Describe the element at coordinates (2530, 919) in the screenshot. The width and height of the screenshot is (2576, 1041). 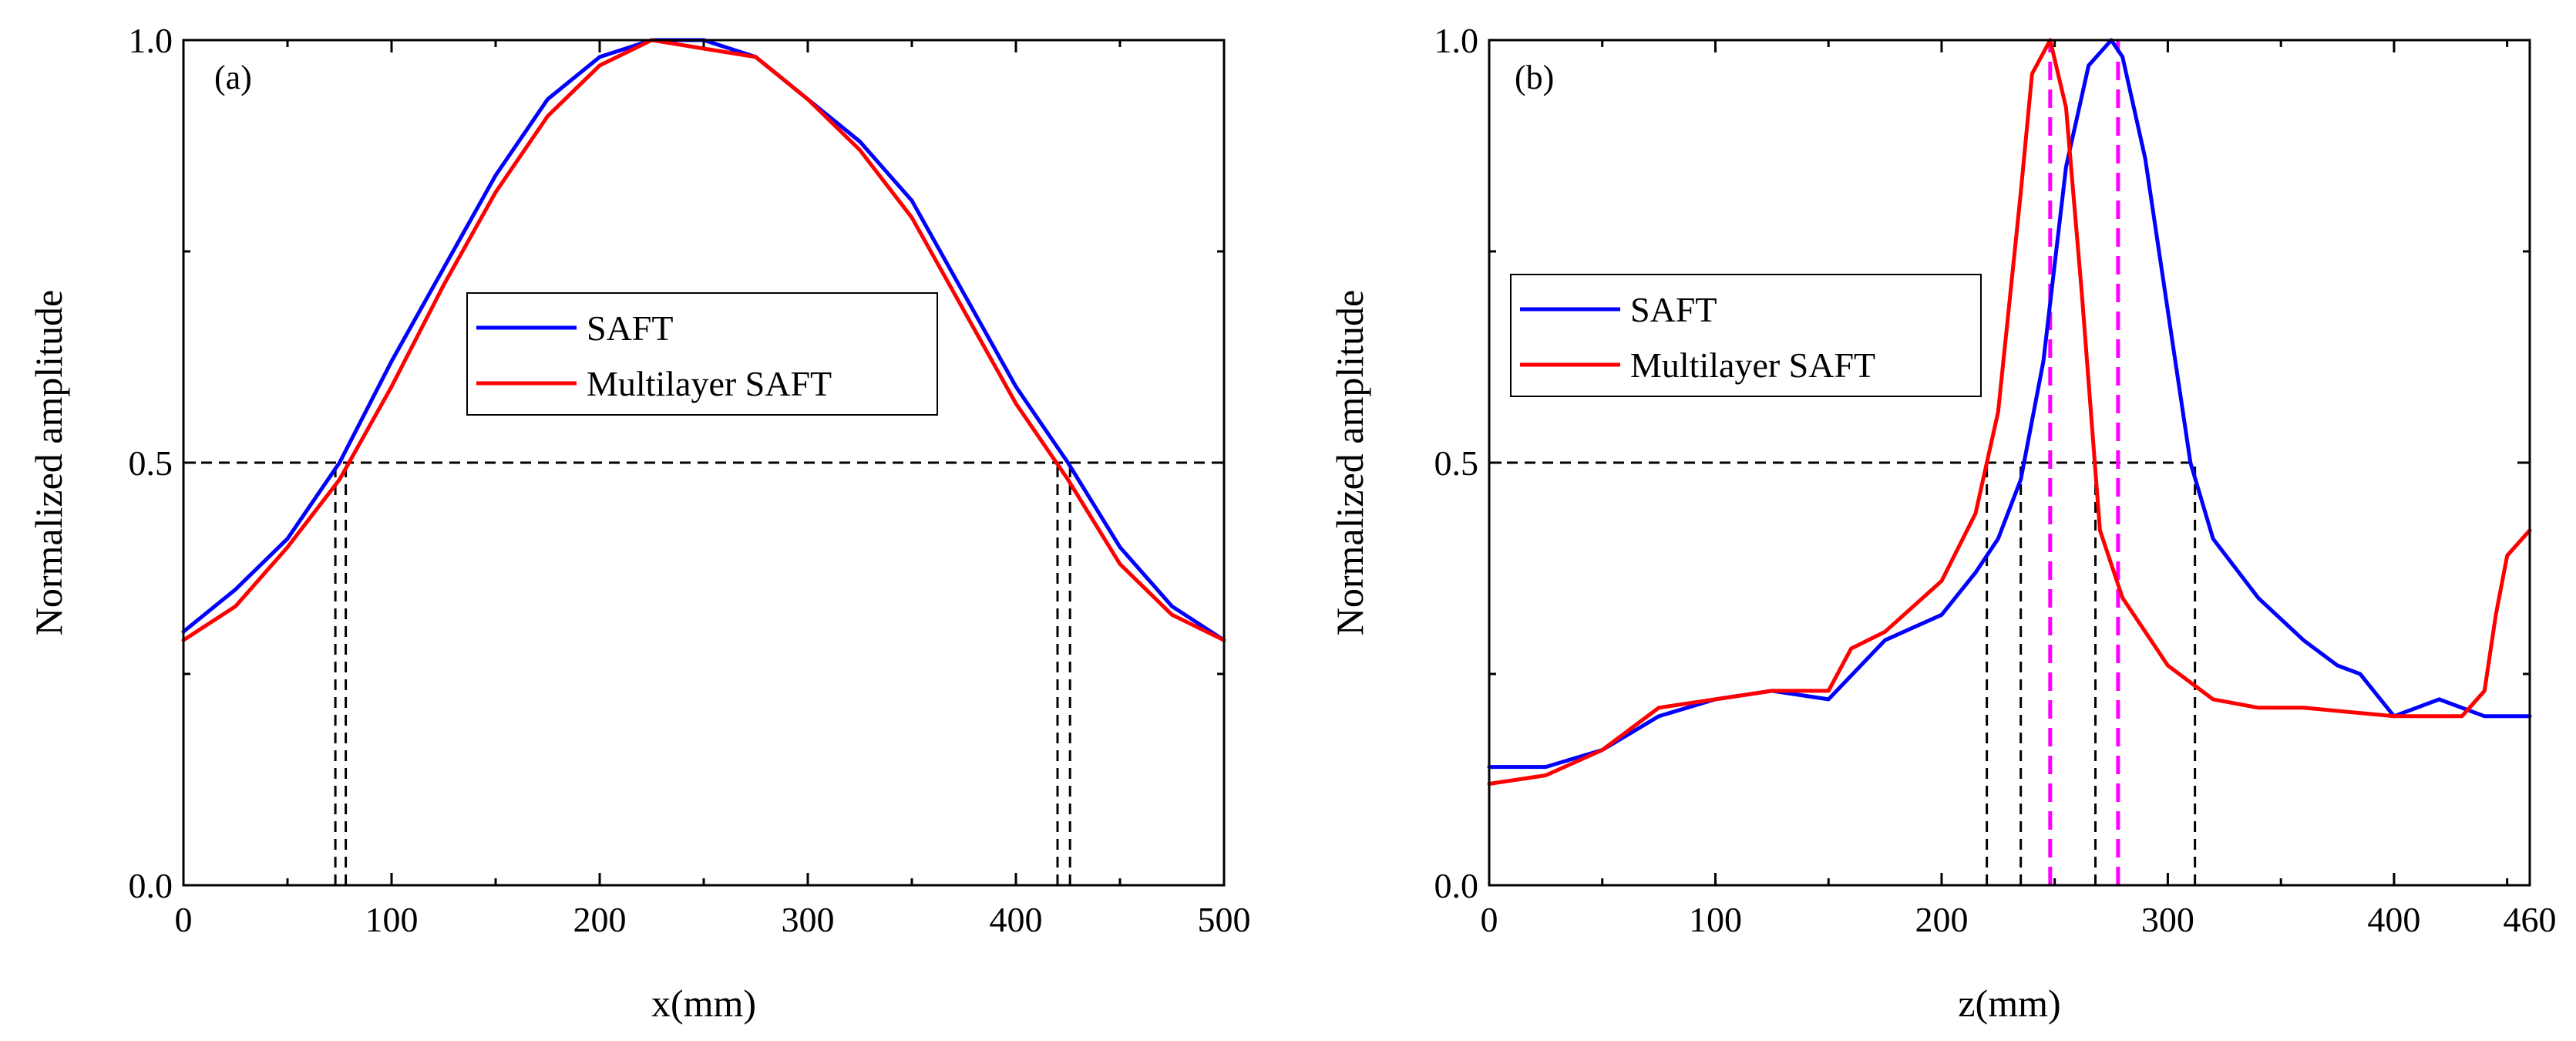
I see `x-tick-label: 460` at that location.